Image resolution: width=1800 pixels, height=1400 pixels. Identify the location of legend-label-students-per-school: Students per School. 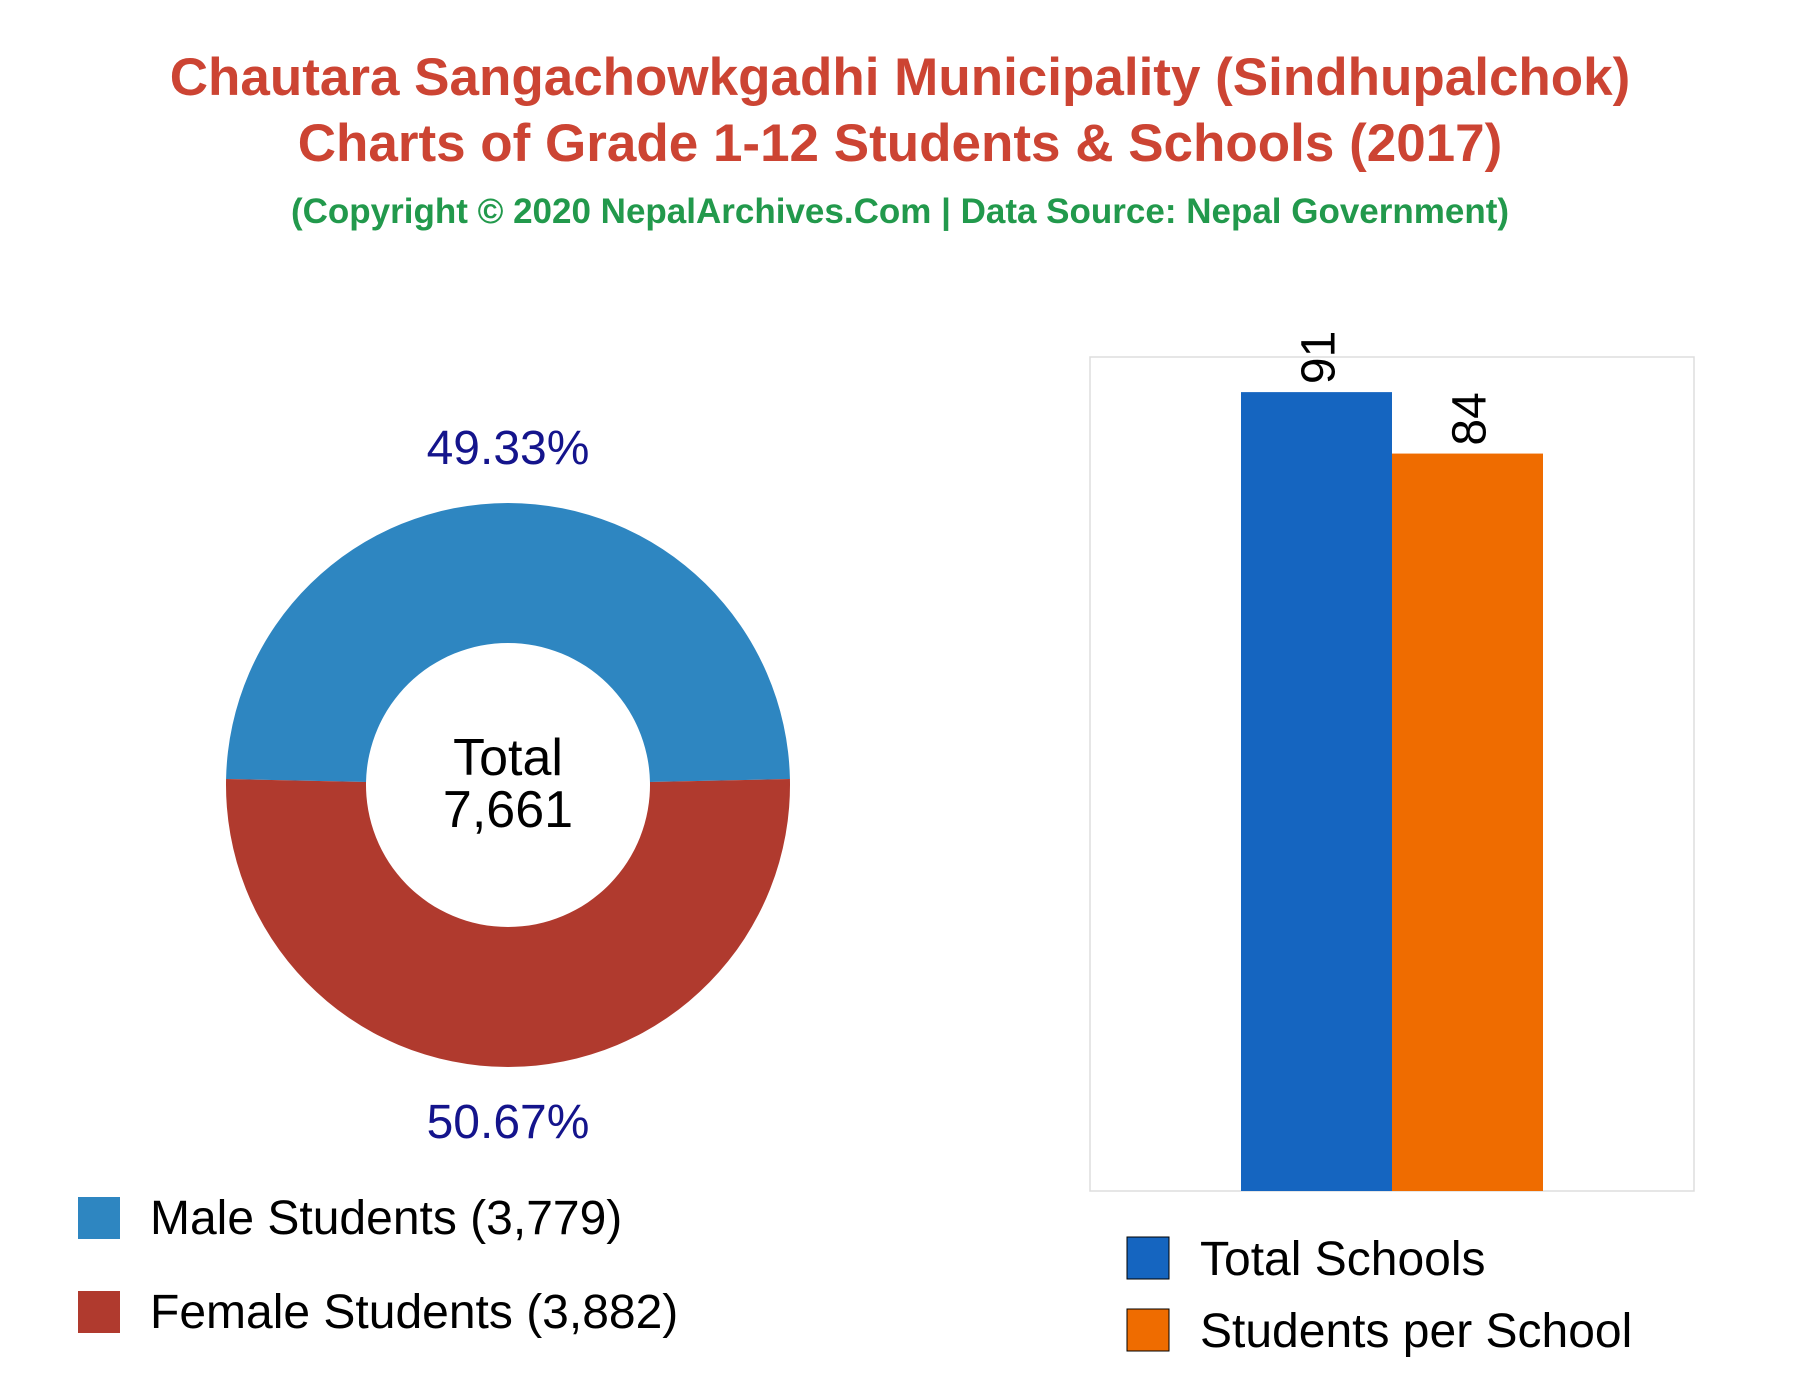
(1416, 1331).